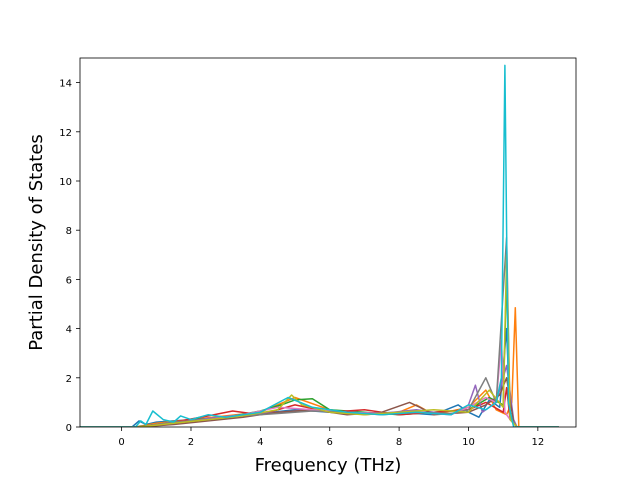  What do you see at coordinates (69, 256) in the screenshot?
I see `y-axis: 0 2 4 6 8 10 12 14` at bounding box center [69, 256].